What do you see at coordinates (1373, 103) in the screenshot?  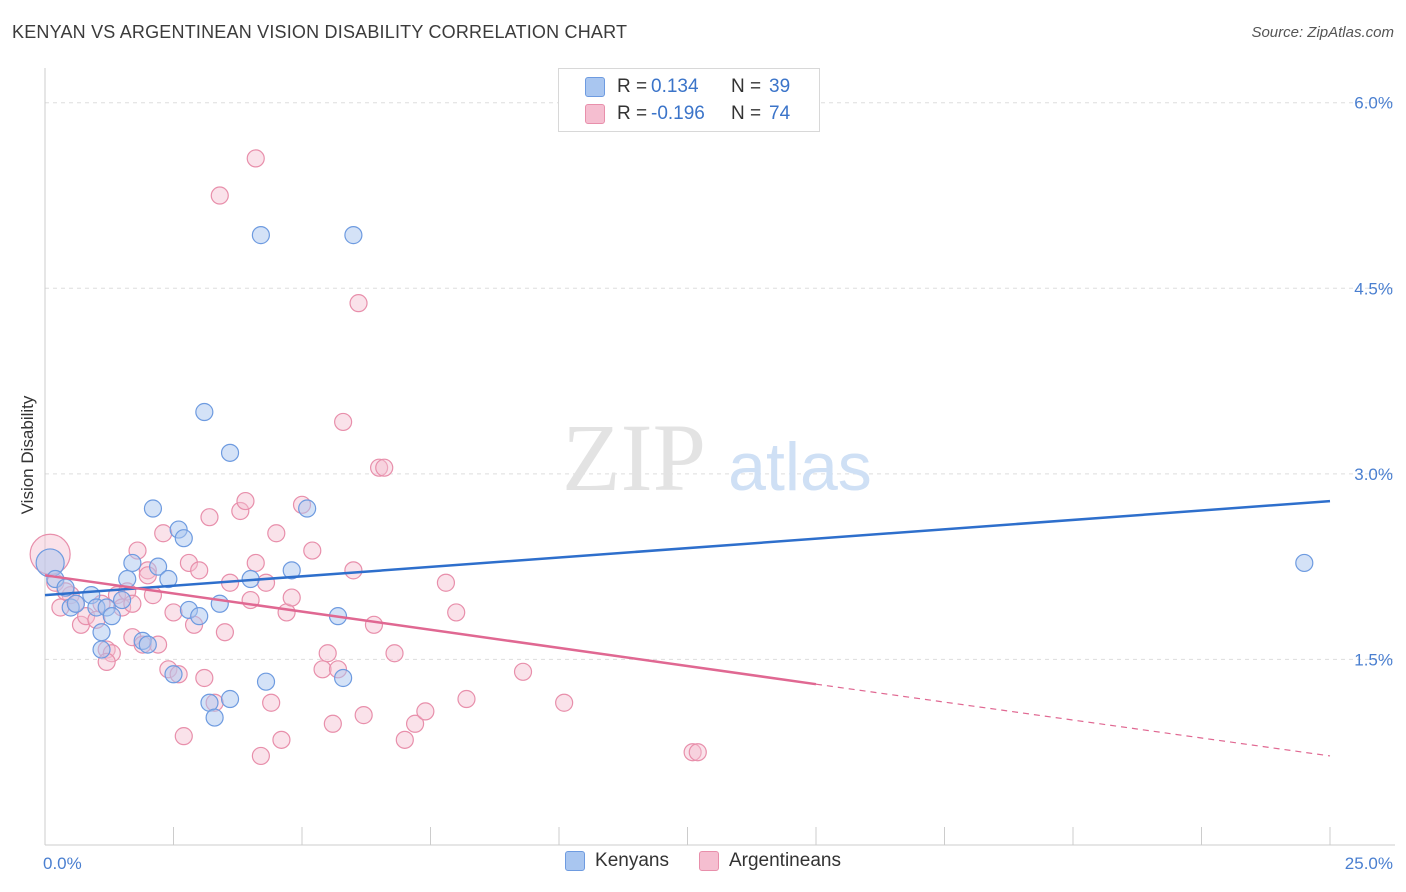 I see `y-tick-label: 6.0%` at bounding box center [1373, 103].